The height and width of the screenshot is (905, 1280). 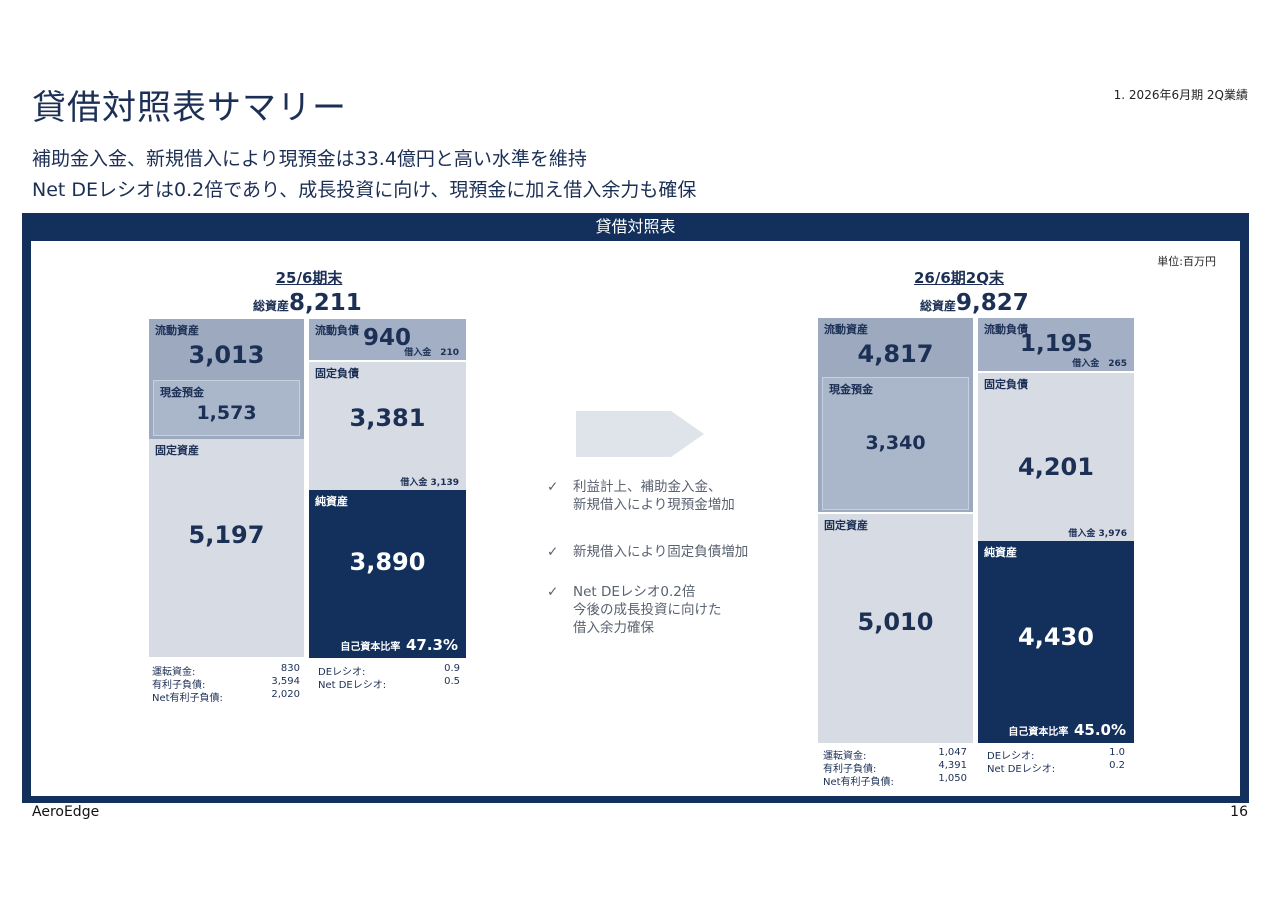 I want to click on right-current-liabilities-label: 流動負債, so click(x=1006, y=329).